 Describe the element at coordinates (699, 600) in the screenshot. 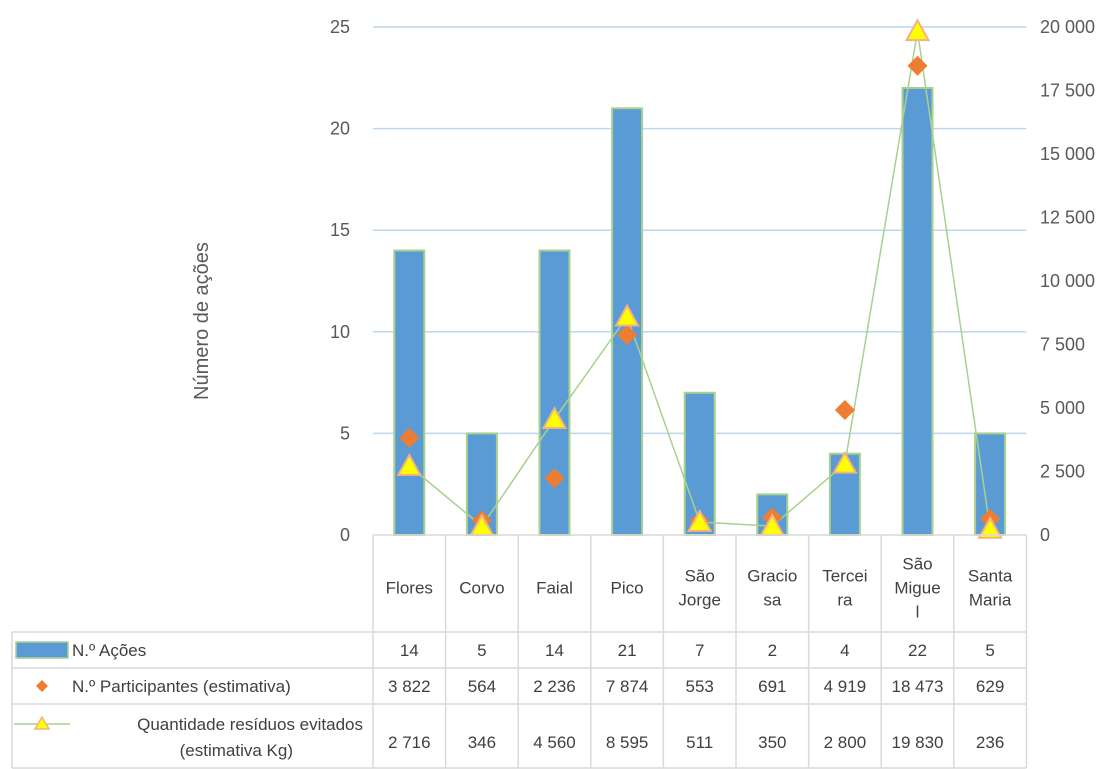

I see `category-label: Jorge` at that location.